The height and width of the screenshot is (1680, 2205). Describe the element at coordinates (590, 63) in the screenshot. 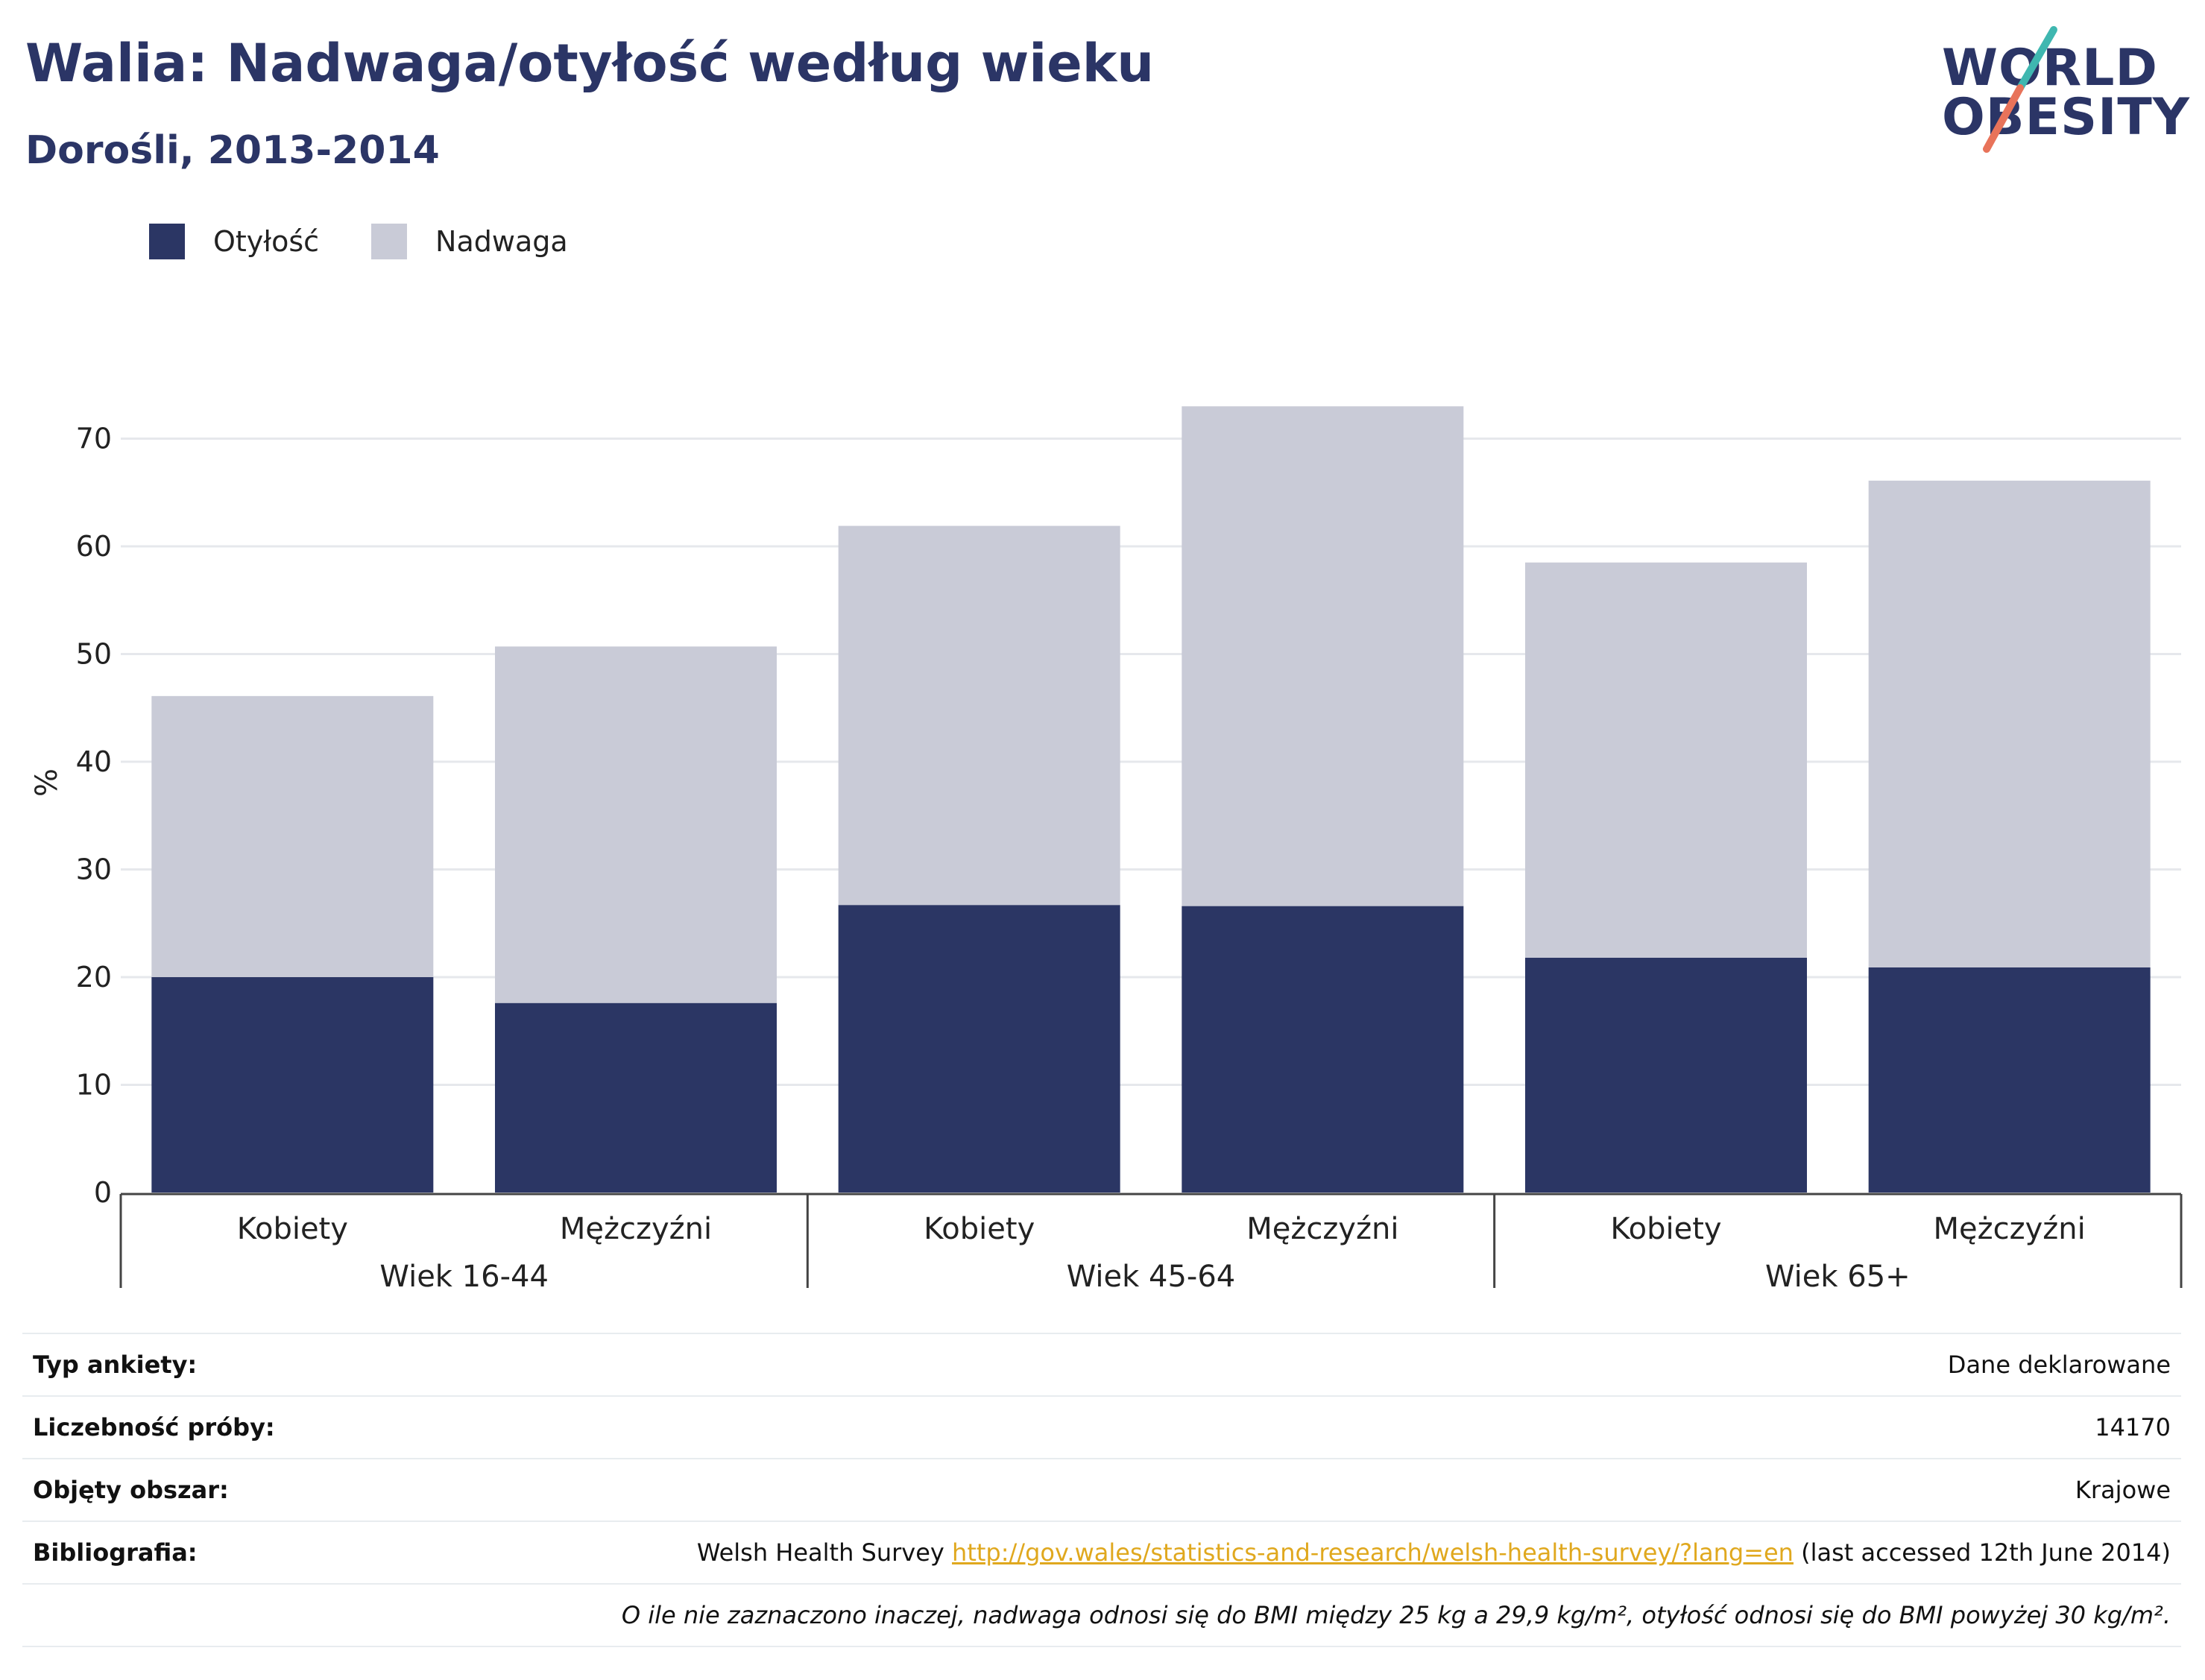

I see `chart-title: Walia: Nadwaga/otyłość według wieku` at that location.